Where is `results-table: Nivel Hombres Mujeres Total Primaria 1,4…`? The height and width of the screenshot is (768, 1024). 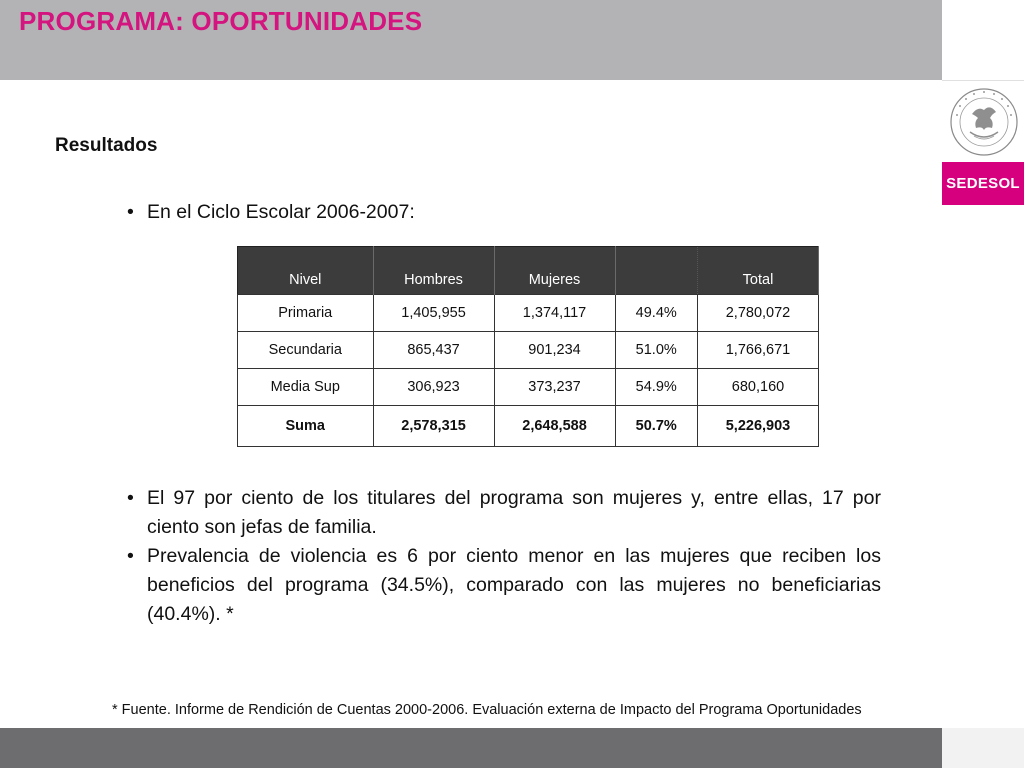 results-table: Nivel Hombres Mujeres Total Primaria 1,4… is located at coordinates (528, 346).